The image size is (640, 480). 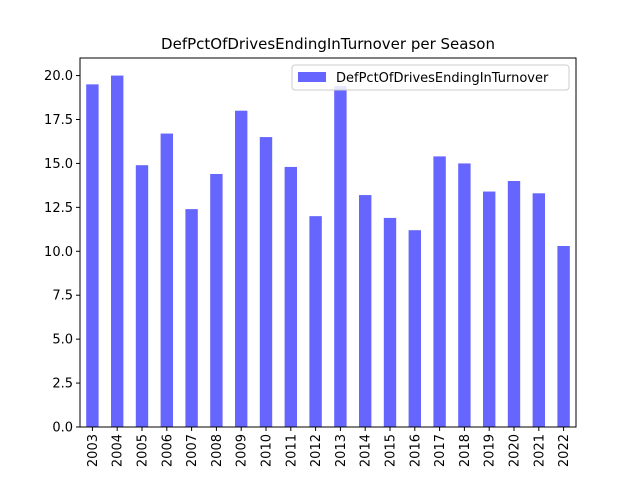 I want to click on bar-2007, so click(x=191, y=318).